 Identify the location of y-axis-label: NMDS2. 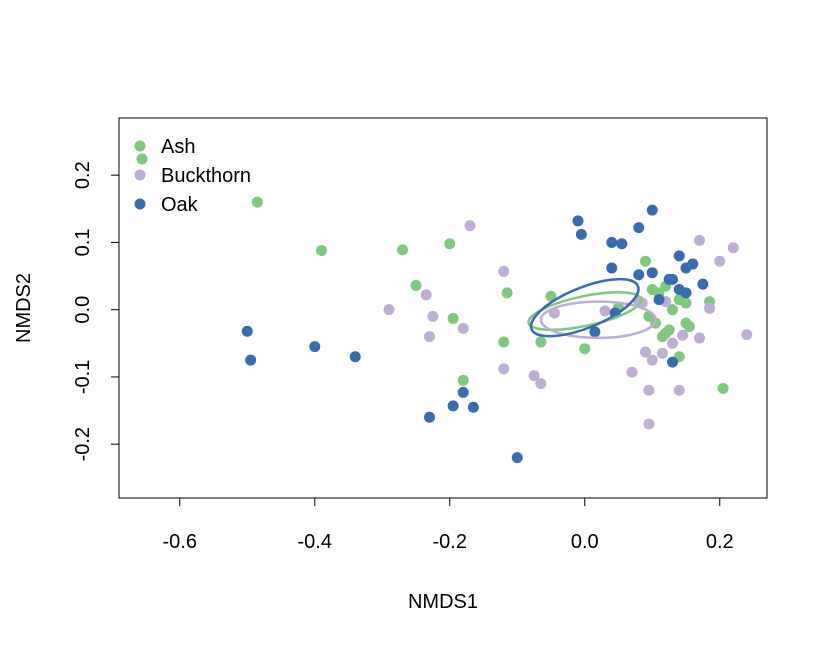
(24, 308).